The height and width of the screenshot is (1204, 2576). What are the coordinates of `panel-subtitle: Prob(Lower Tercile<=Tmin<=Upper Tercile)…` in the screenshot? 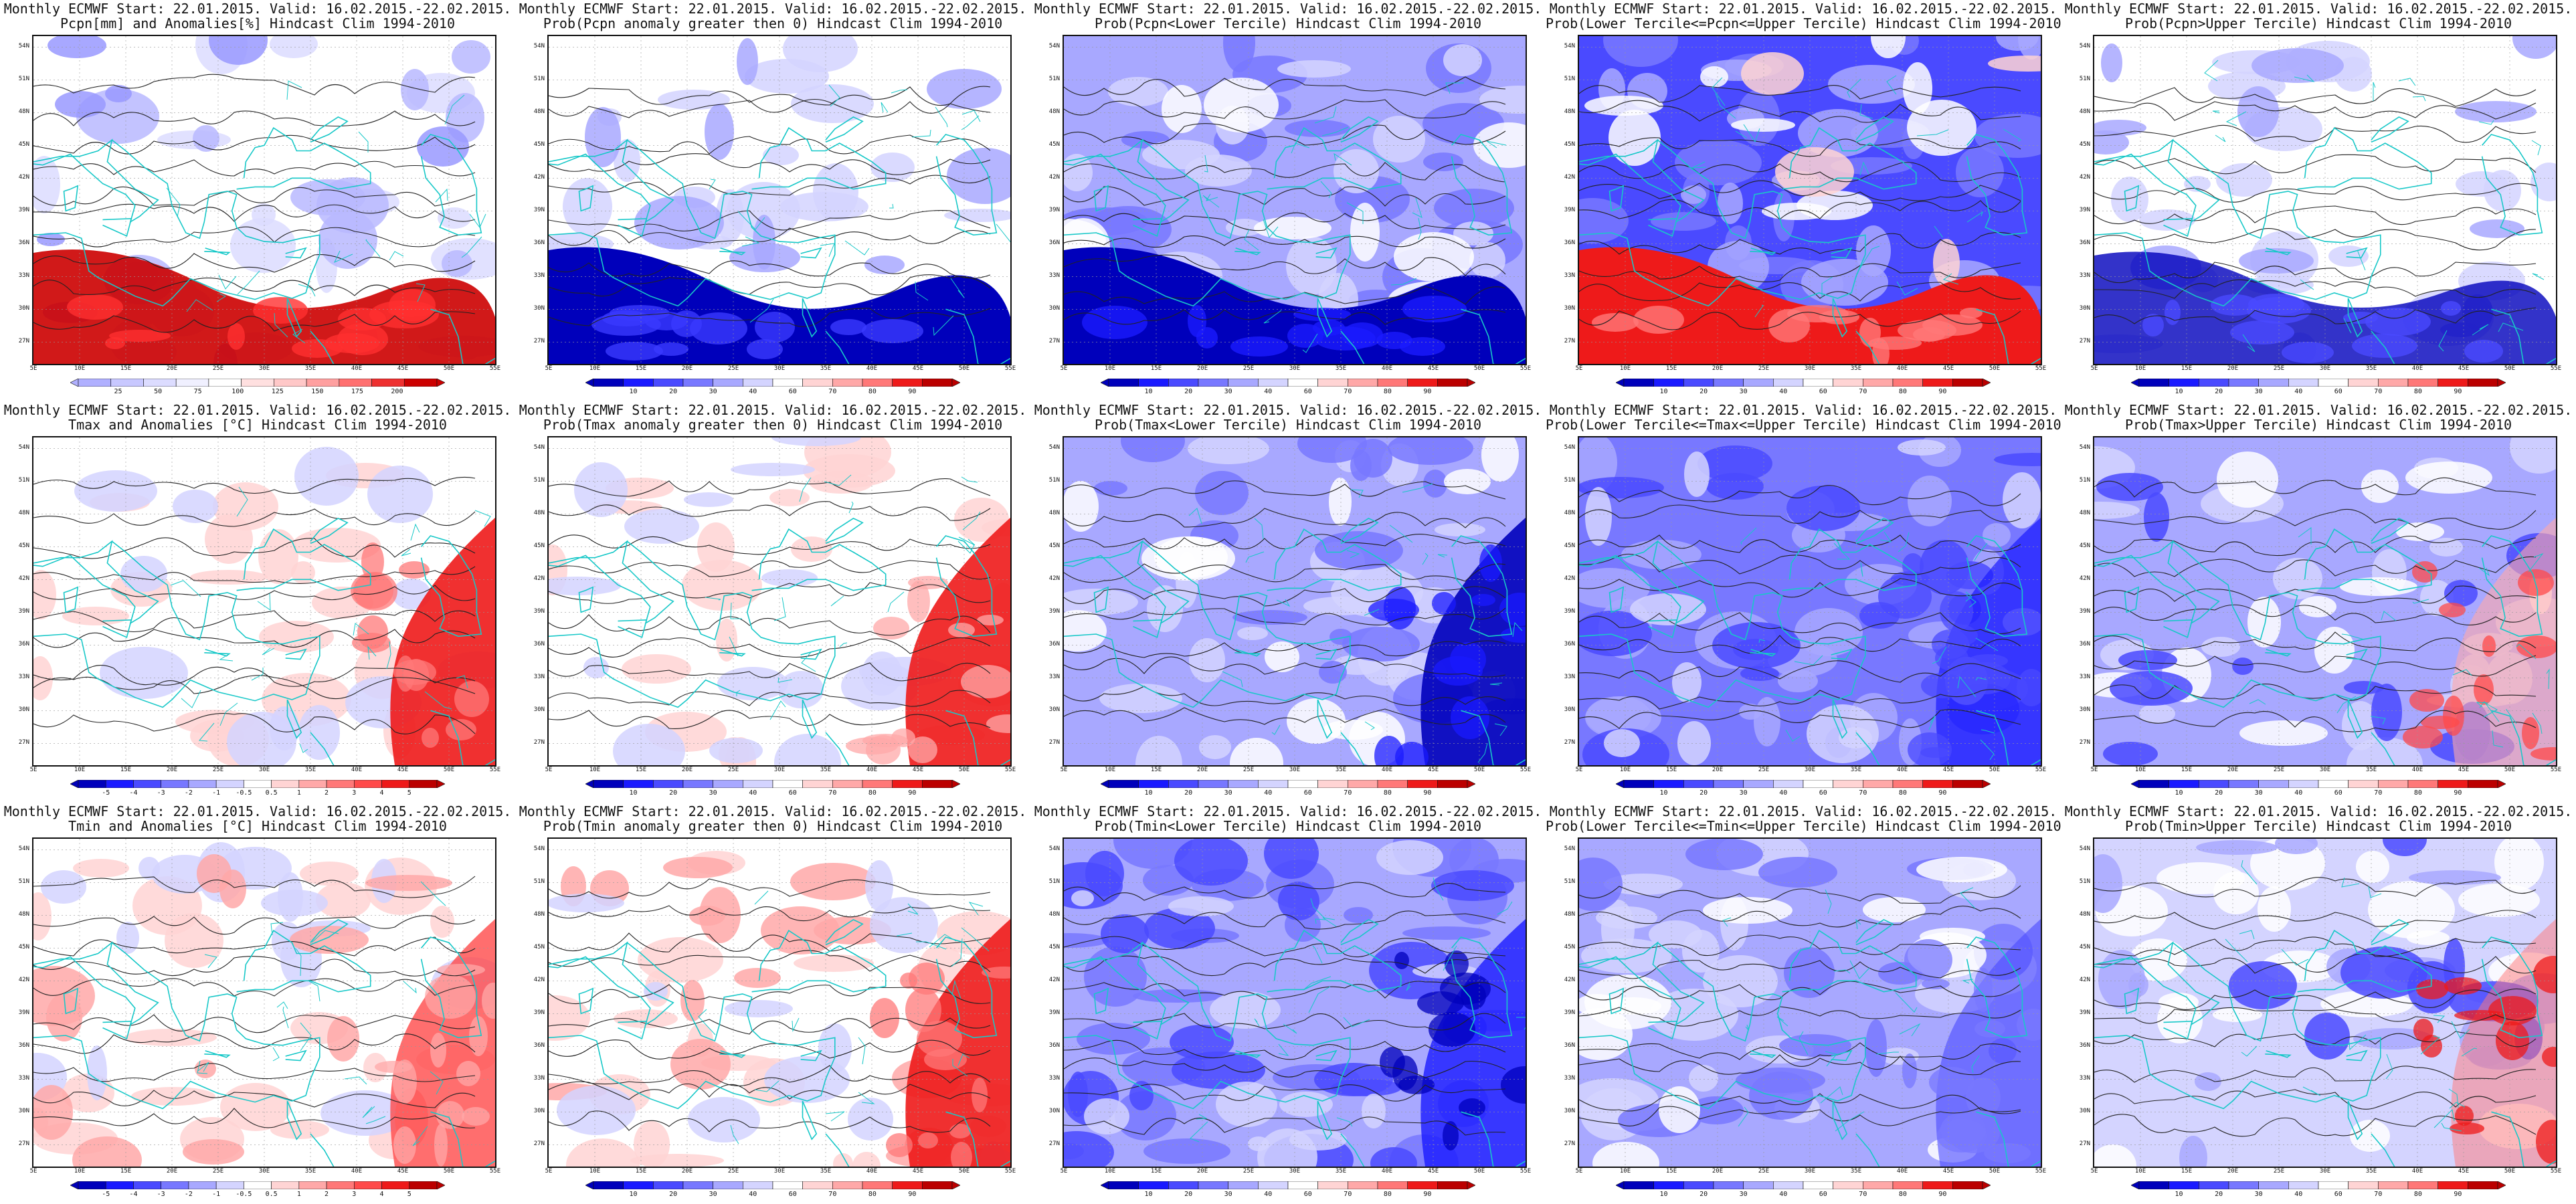 It's located at (1803, 826).